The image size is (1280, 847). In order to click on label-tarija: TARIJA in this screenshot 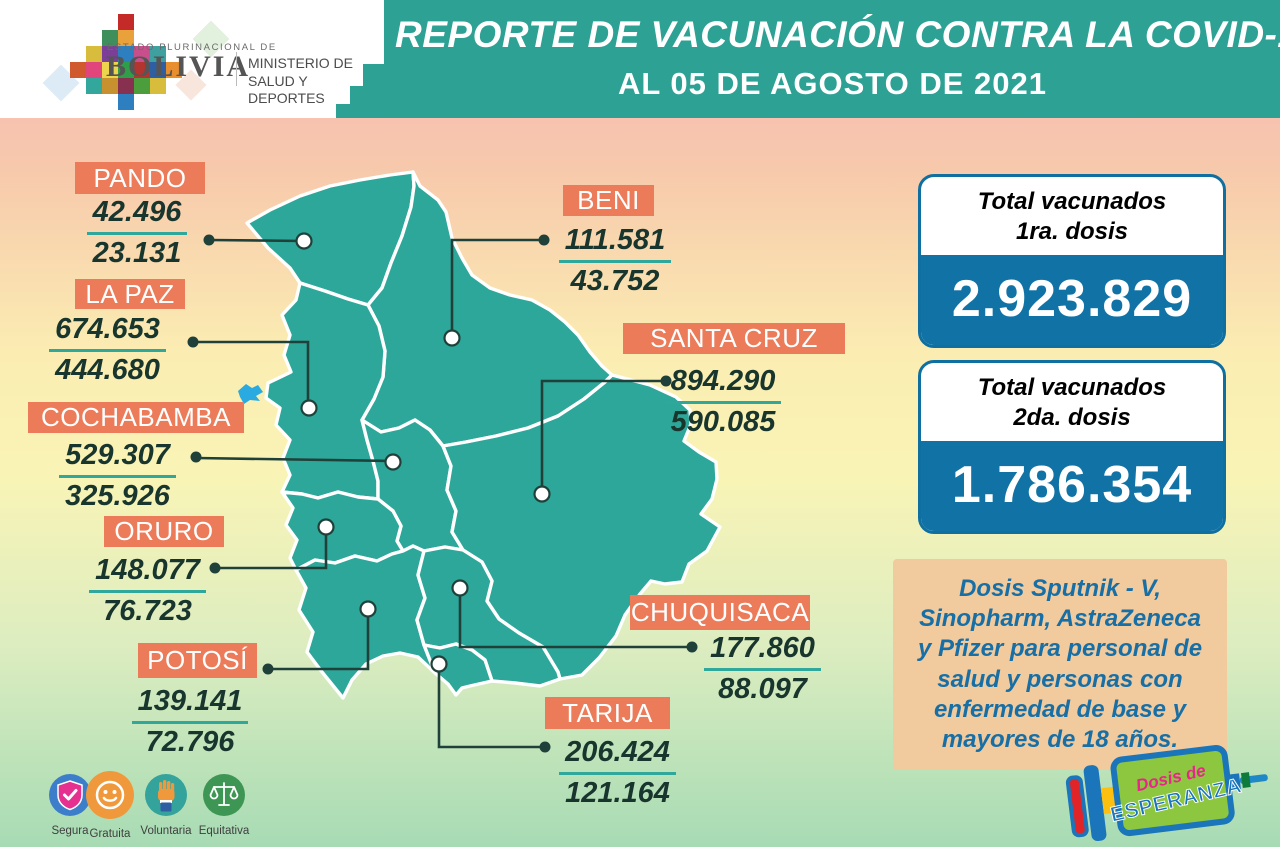, I will do `click(607, 713)`.